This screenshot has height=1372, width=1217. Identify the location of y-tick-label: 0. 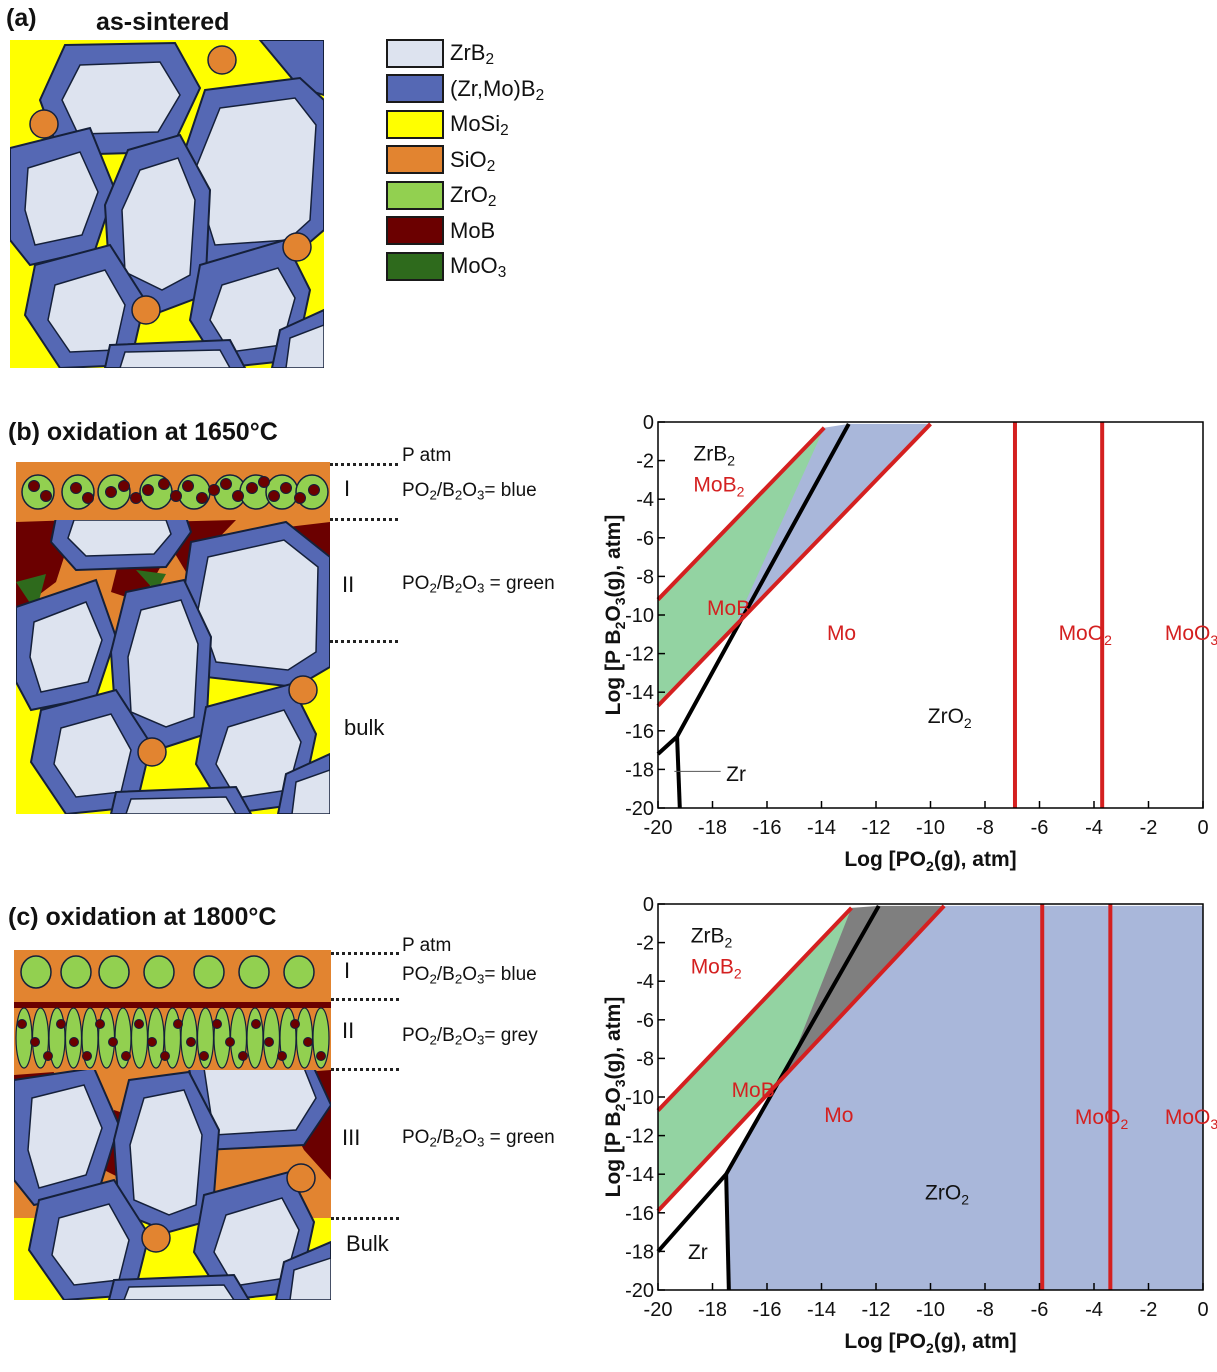
(648, 423).